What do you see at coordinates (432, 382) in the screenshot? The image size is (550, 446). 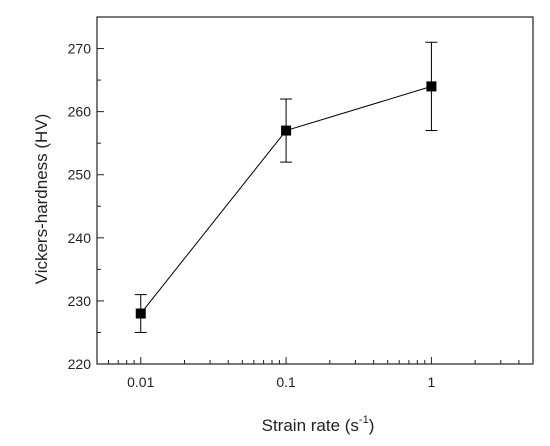 I see `x-tick-label: 1` at bounding box center [432, 382].